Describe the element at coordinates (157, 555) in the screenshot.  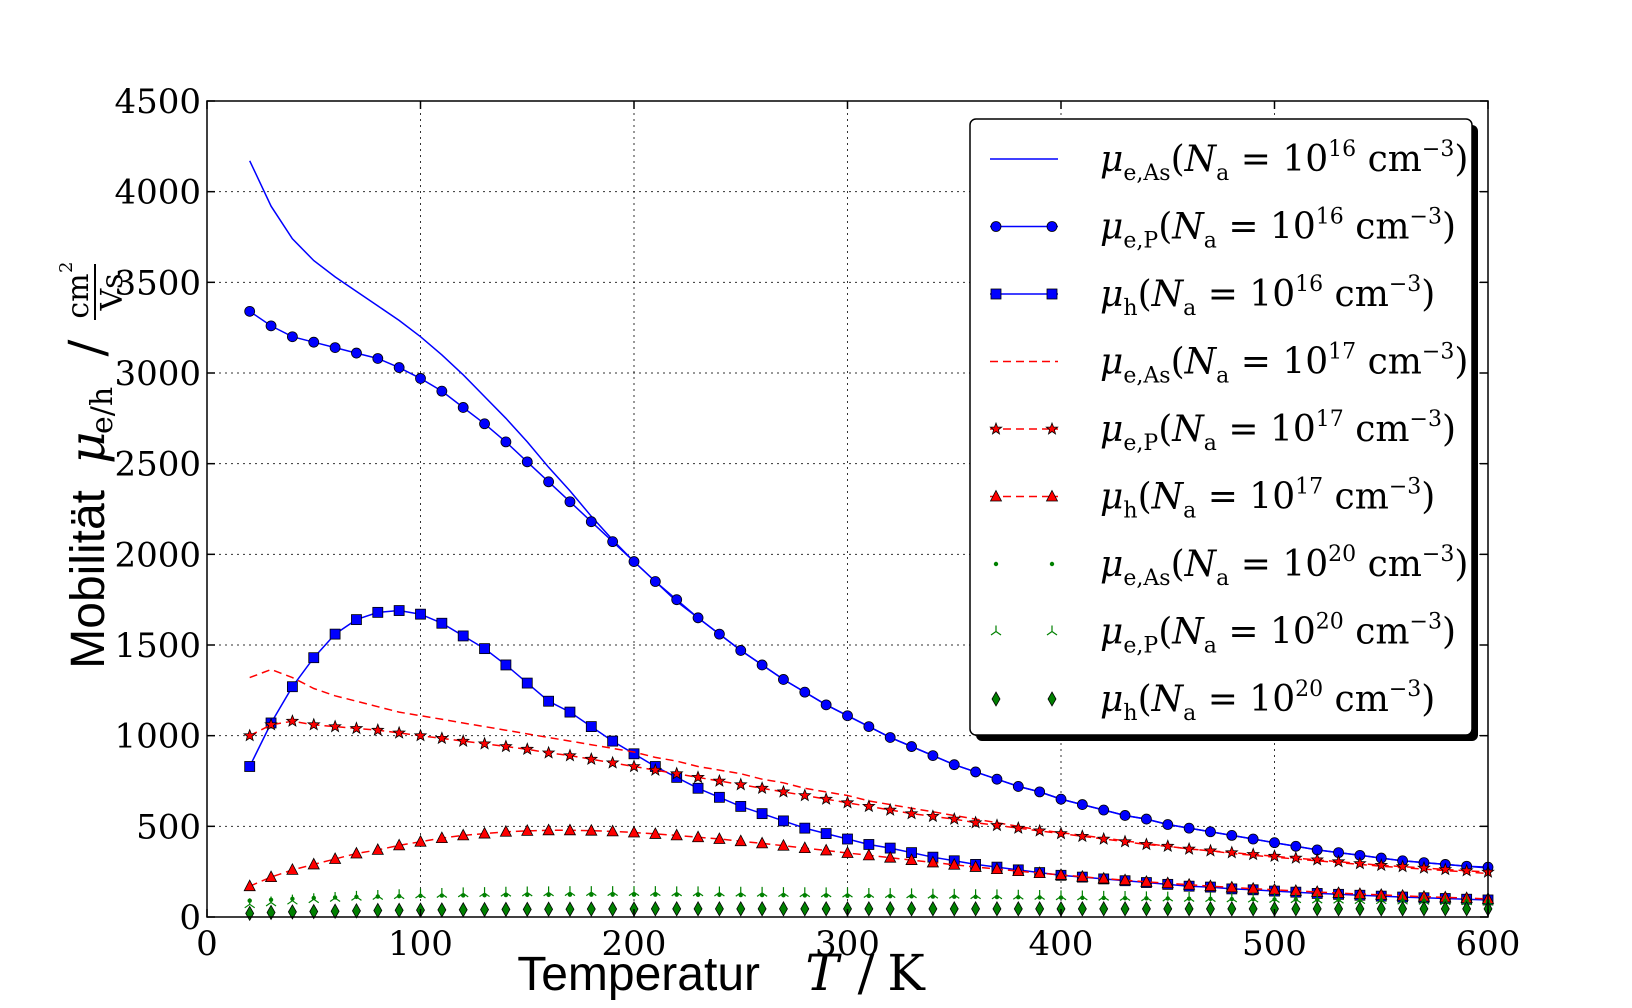
I see `y-tick-label: 2000` at that location.